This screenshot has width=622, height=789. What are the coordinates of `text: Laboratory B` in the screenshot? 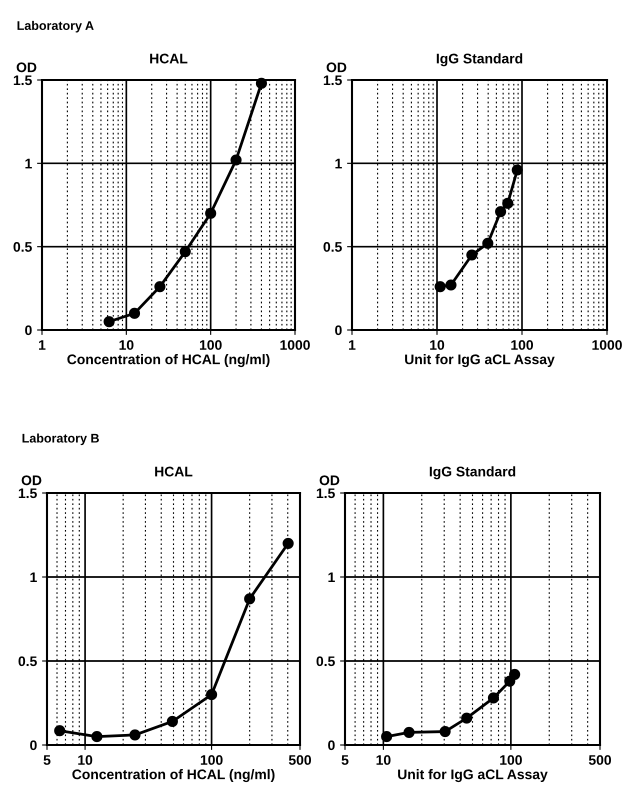 It's located at (60, 439).